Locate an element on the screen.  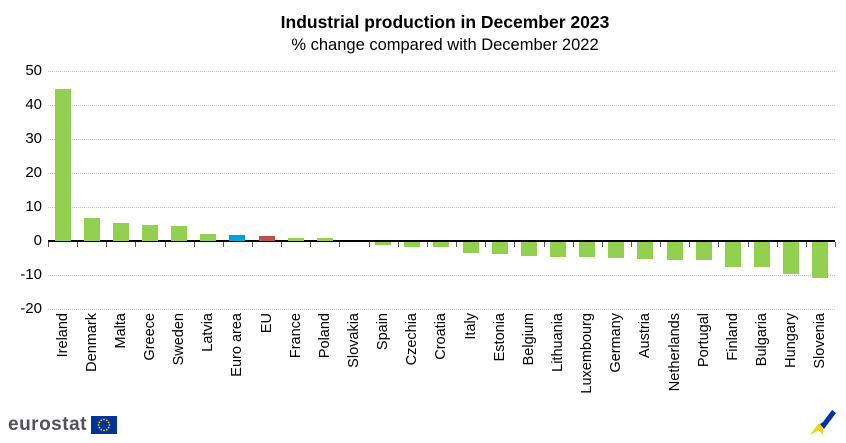
bar-lithuania is located at coordinates (557, 249).